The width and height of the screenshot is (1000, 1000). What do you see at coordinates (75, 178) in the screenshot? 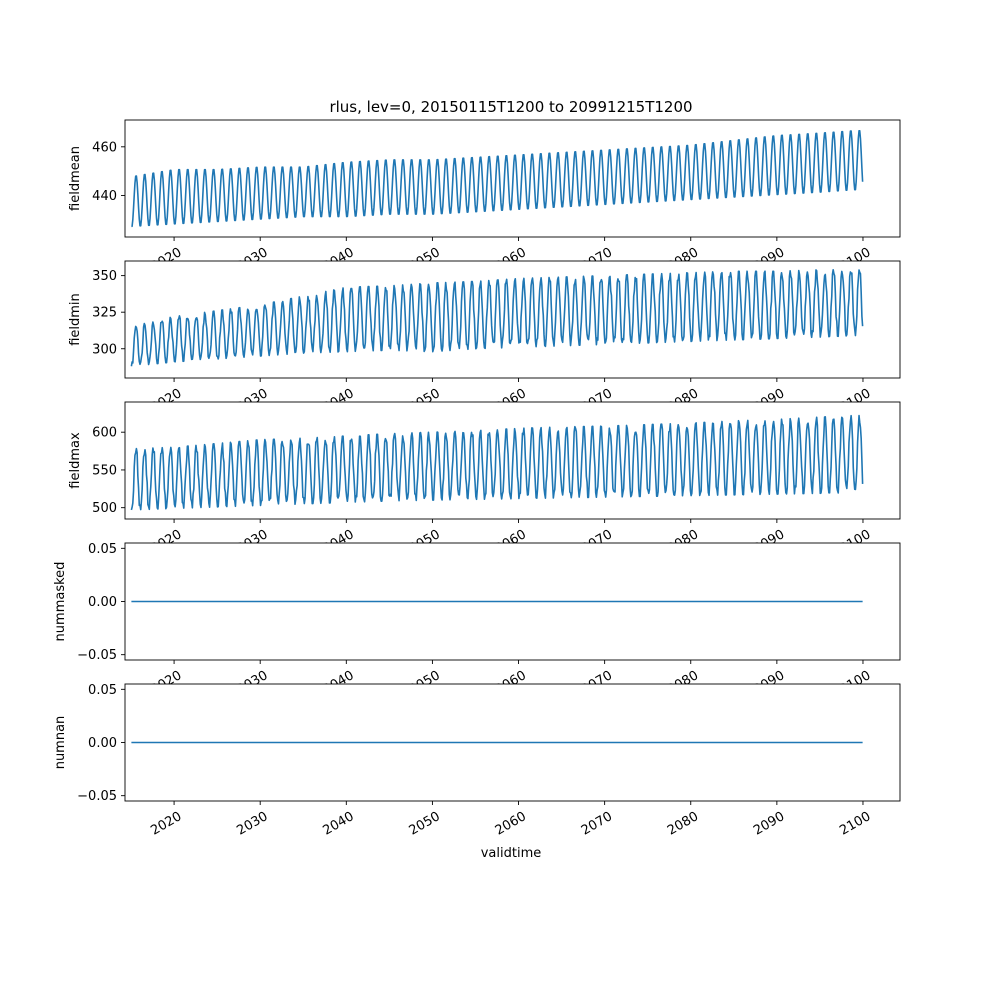
I see `y-axis-label: fieldmean` at bounding box center [75, 178].